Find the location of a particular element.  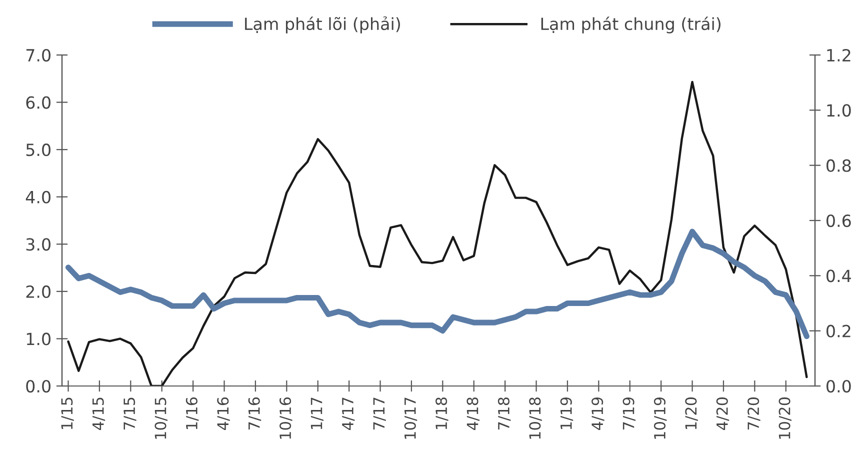

x-tick-label: 4/15 is located at coordinates (99, 414).